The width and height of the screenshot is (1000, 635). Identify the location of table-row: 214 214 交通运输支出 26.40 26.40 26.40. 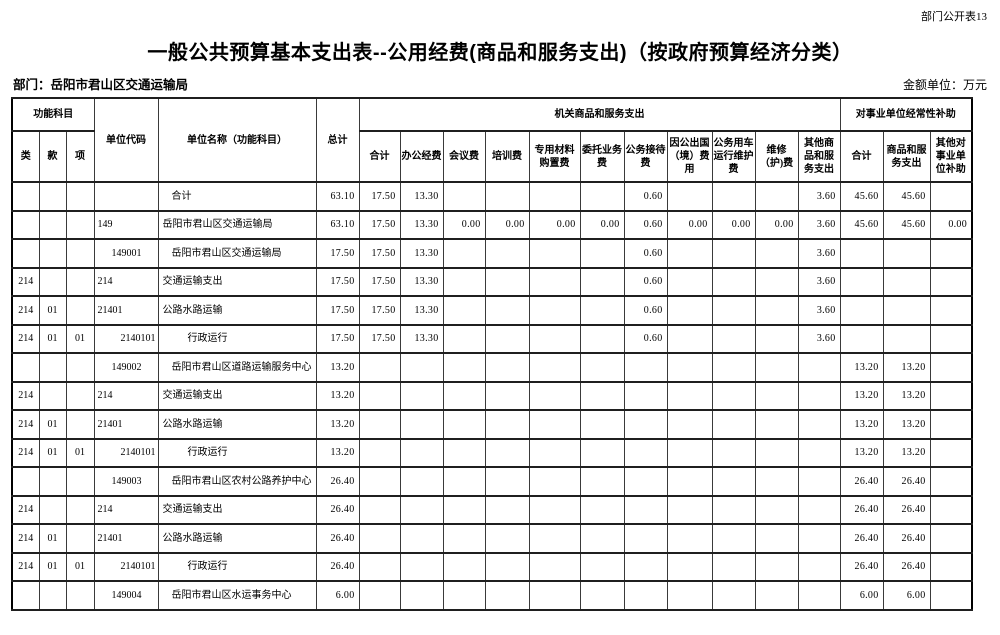
(492, 509).